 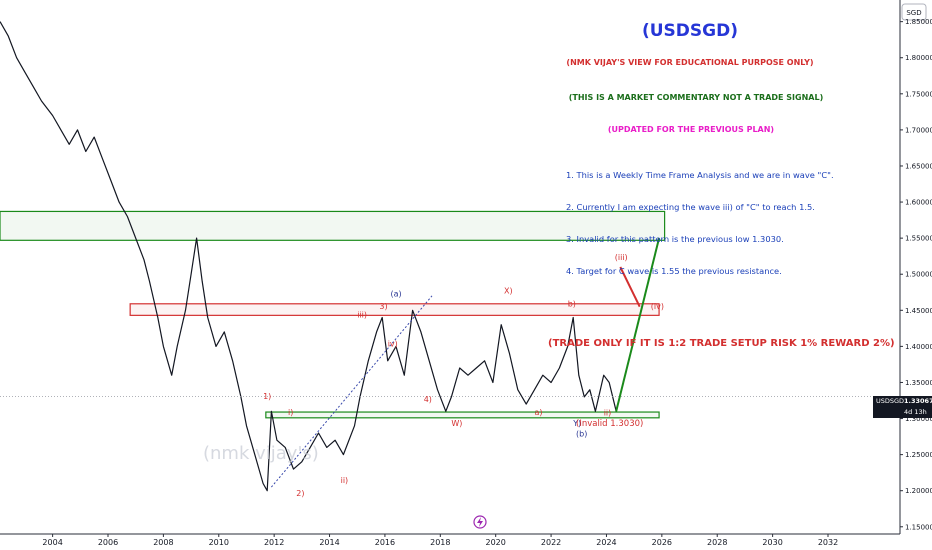 What do you see at coordinates (329, 542) in the screenshot?
I see `x-tick-label: 2014` at bounding box center [329, 542].